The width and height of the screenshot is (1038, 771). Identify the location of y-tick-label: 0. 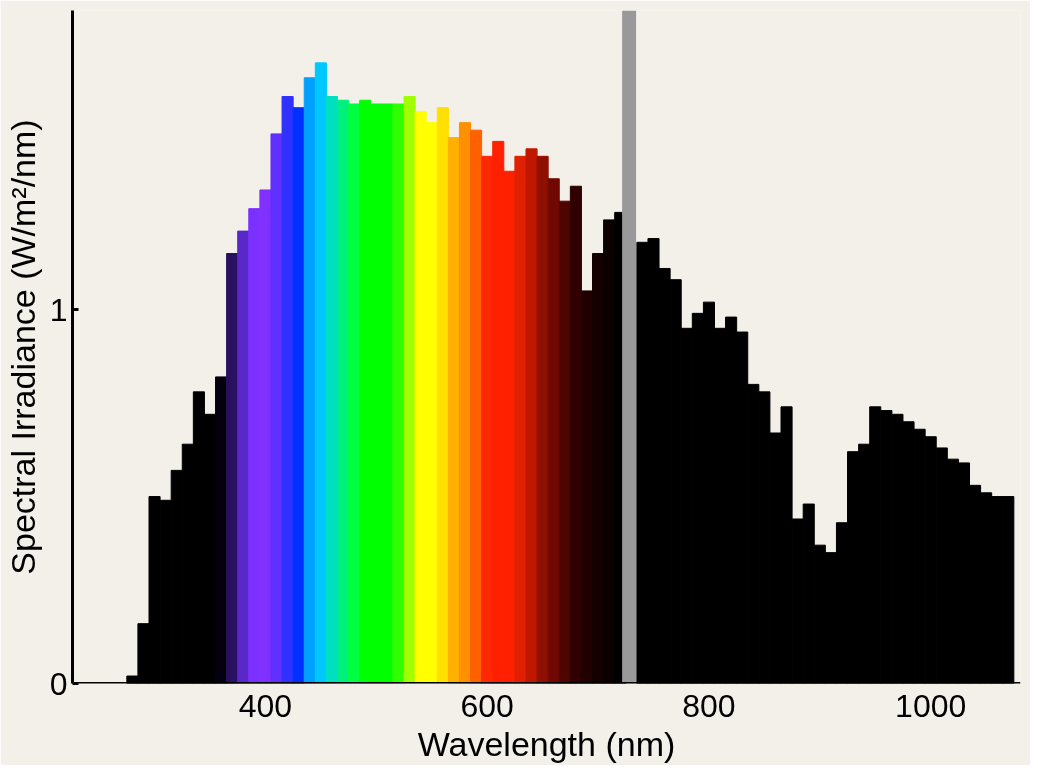
(58, 683).